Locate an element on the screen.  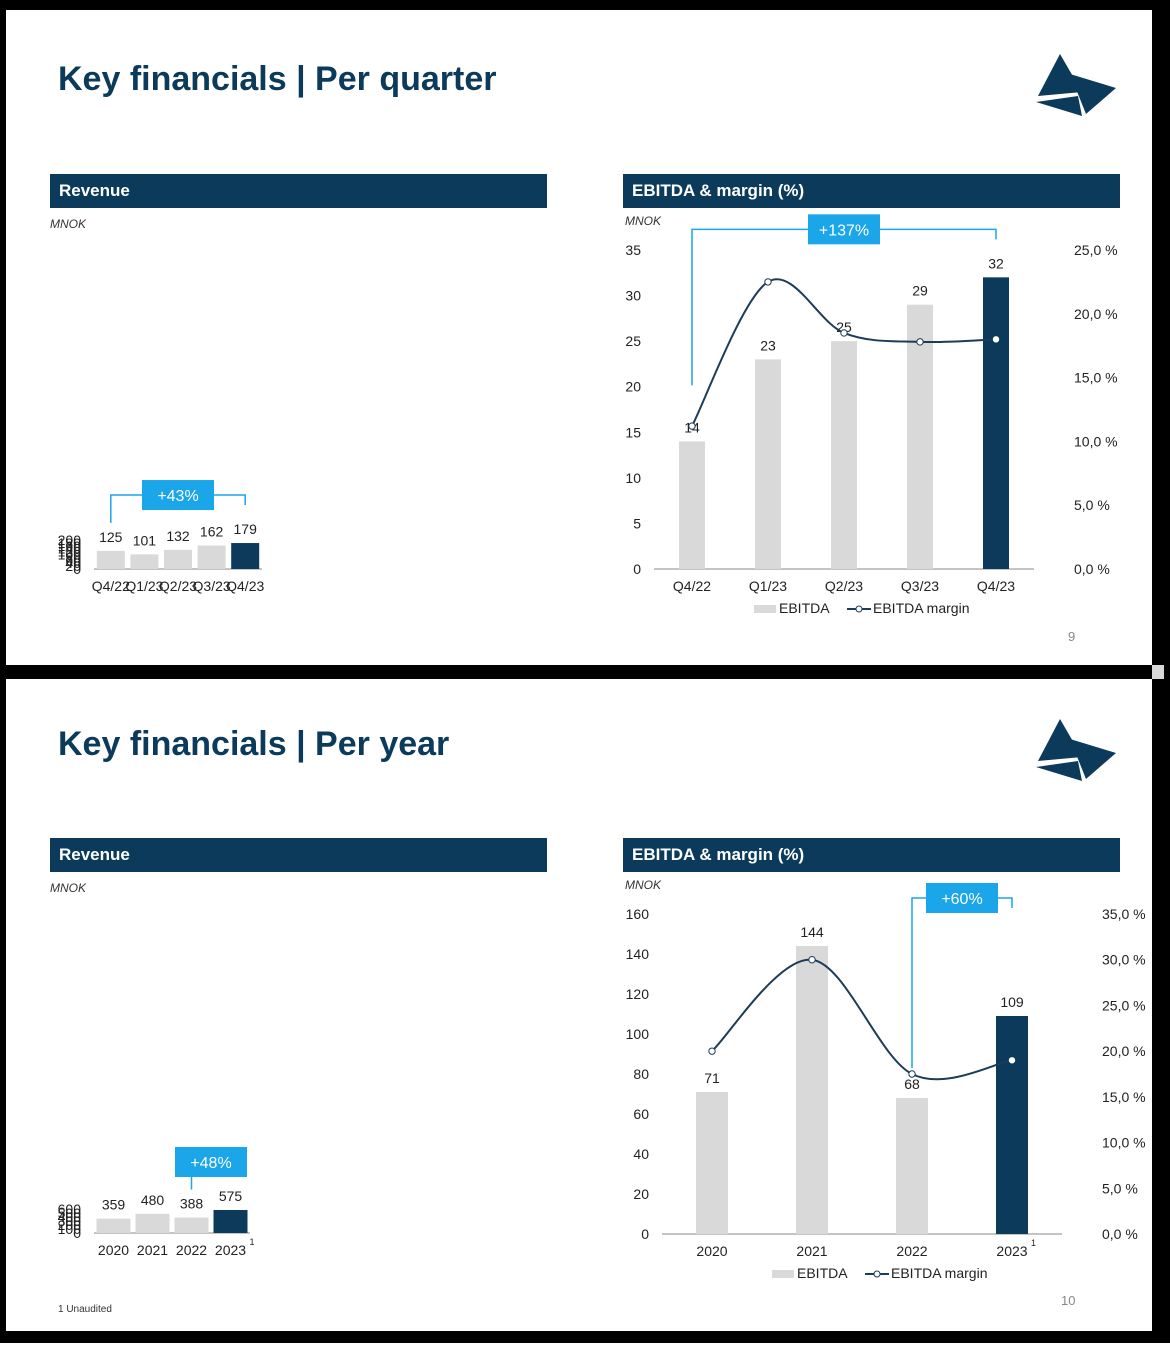
y-tick-label: 40 is located at coordinates (73, 563).